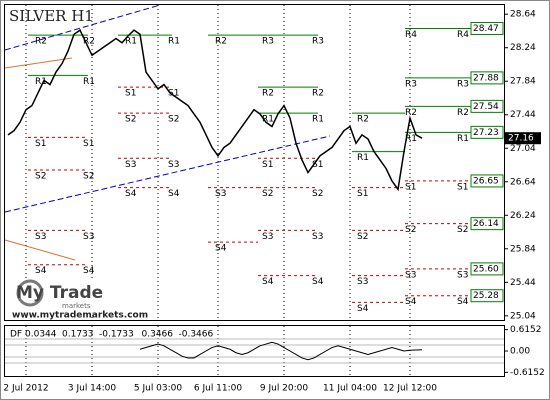  Describe the element at coordinates (41, 335) in the screenshot. I see `indicator-value: 0.0344` at that location.